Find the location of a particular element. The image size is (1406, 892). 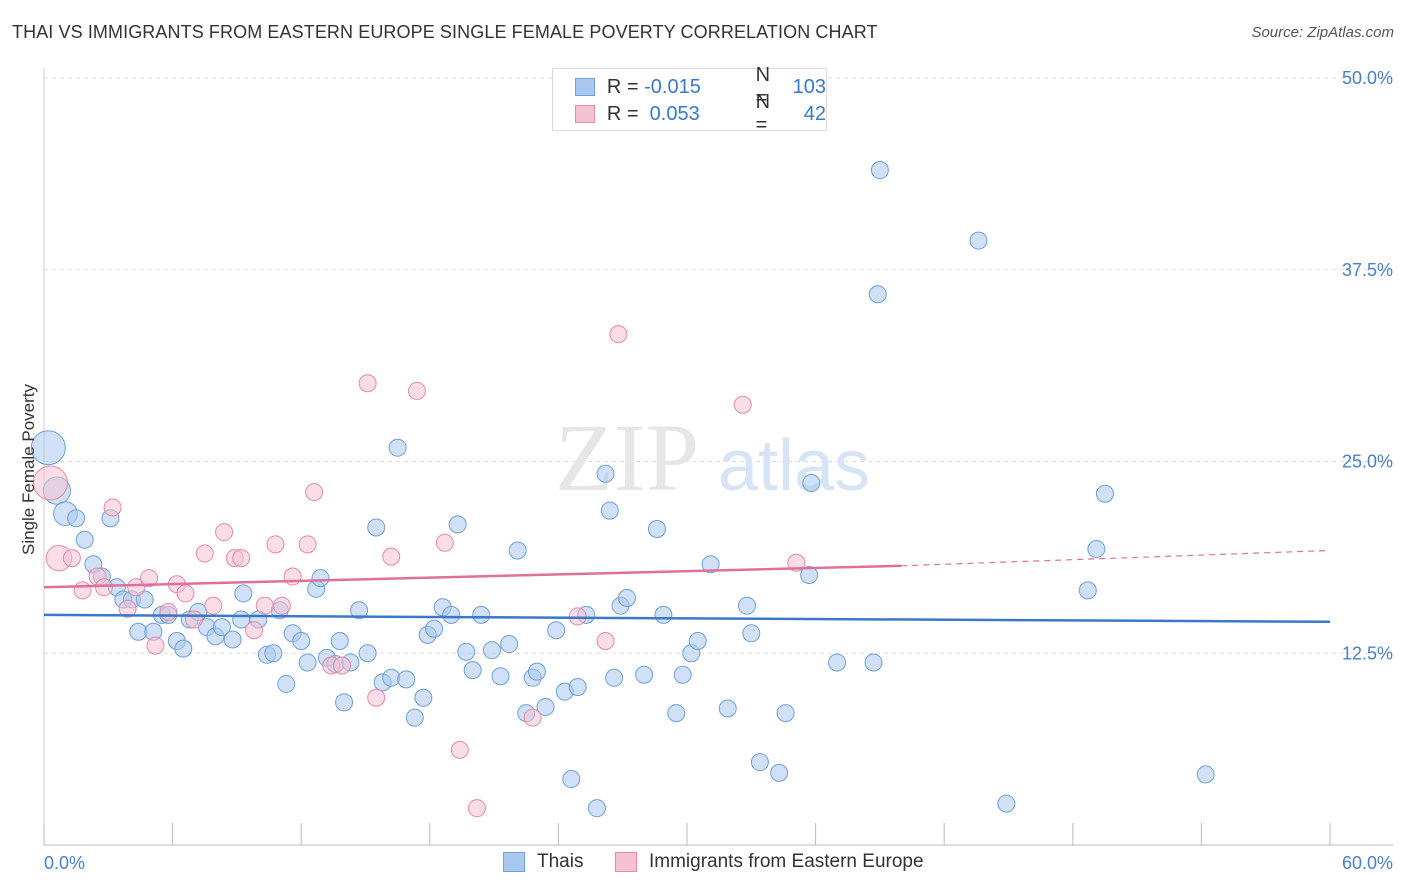

trend-lines is located at coordinates (687, 586).